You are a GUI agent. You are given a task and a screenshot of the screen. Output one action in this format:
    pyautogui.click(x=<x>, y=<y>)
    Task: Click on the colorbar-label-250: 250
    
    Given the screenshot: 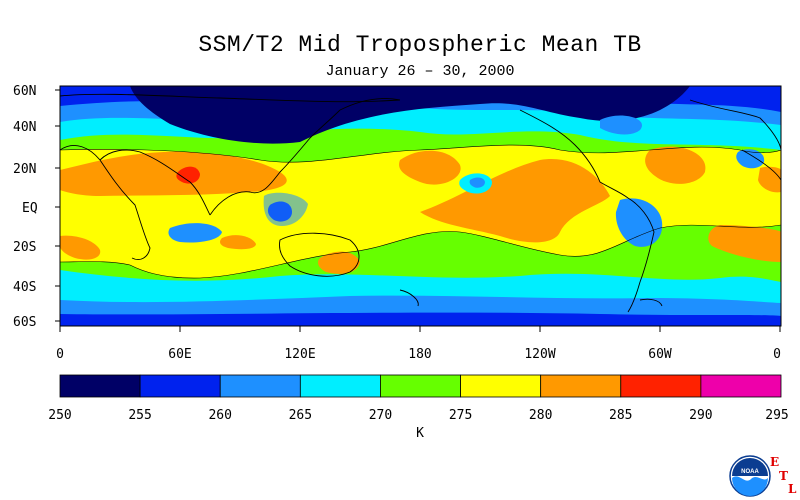 What is the action you would take?
    pyautogui.click(x=59, y=415)
    